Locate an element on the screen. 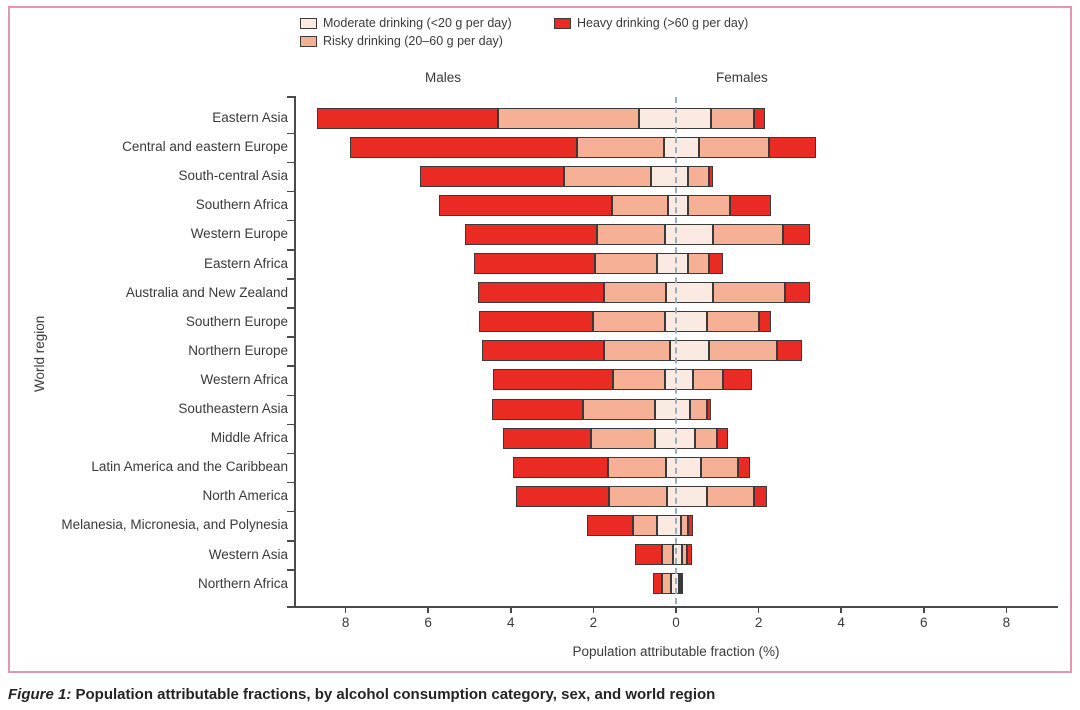 Image resolution: width=1080 pixels, height=710 pixels. legend-label-heavy: Heavy drinking (>60 g per day) is located at coordinates (663, 23).